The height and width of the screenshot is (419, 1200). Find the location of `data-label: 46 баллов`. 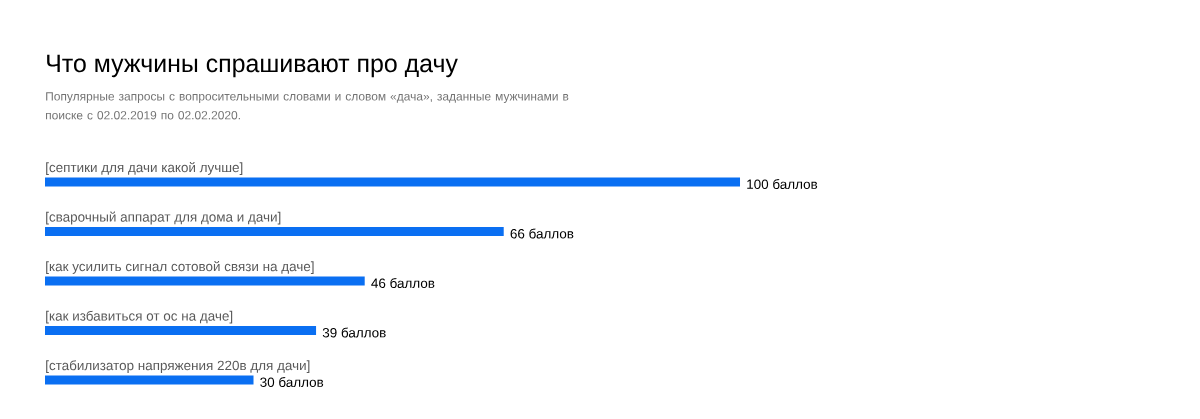

data-label: 46 баллов is located at coordinates (403, 283).